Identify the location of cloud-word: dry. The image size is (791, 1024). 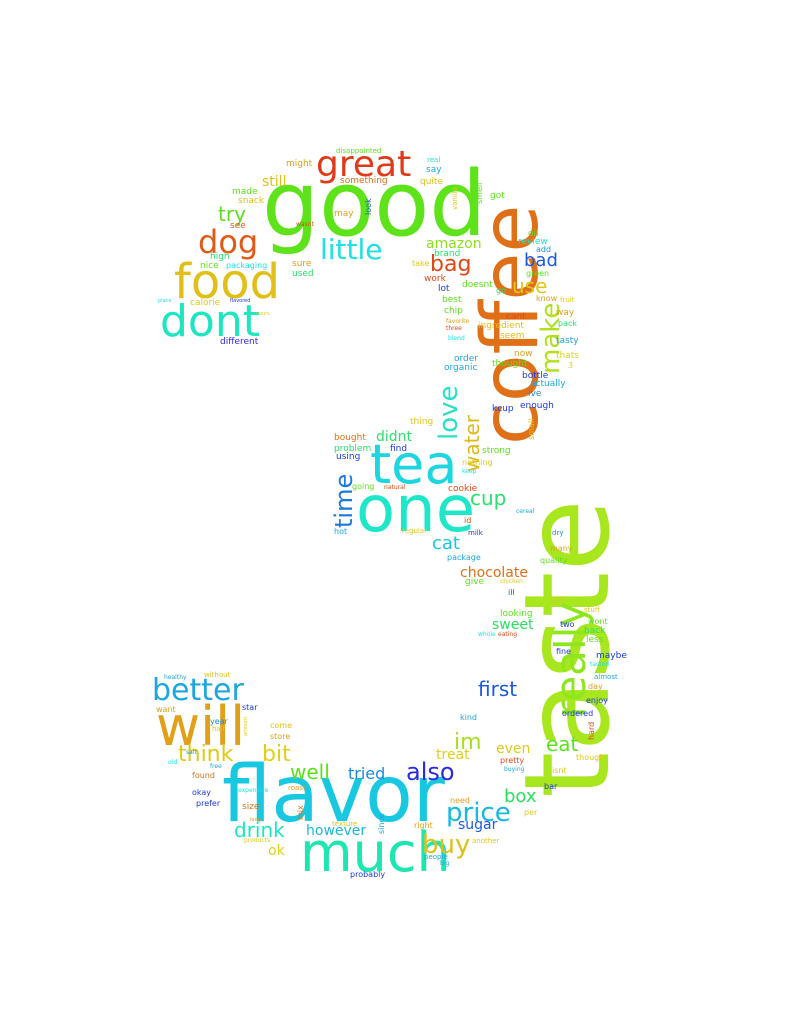
(558, 533).